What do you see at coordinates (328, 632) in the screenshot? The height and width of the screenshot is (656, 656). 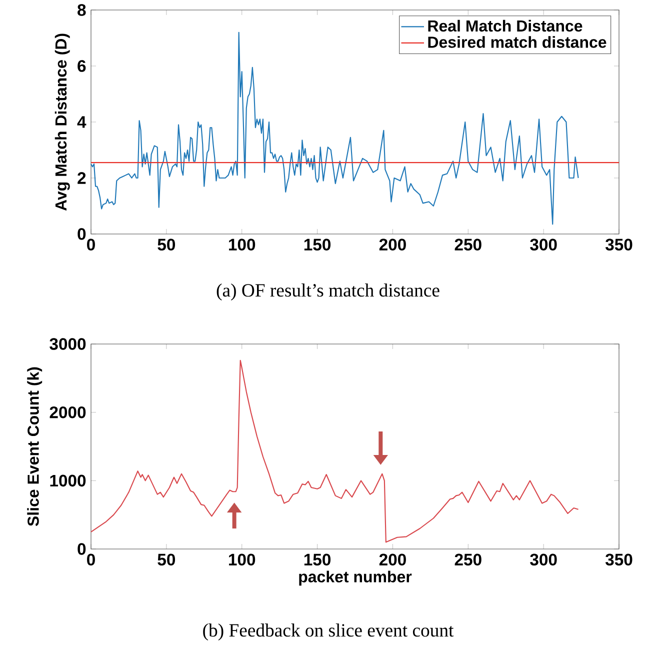 I see `text: (b) Feedback on slice event count` at bounding box center [328, 632].